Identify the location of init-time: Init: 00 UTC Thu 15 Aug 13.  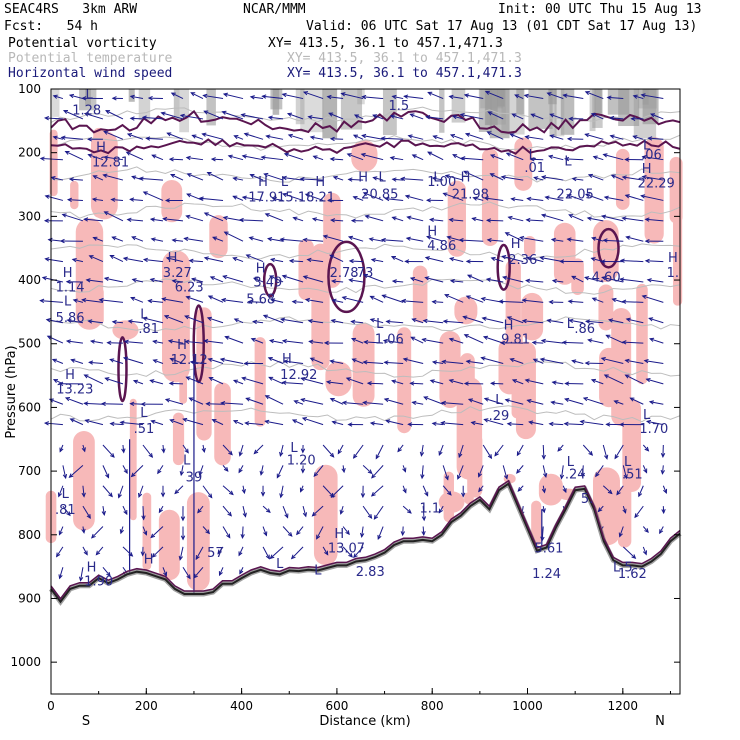
(600, 9).